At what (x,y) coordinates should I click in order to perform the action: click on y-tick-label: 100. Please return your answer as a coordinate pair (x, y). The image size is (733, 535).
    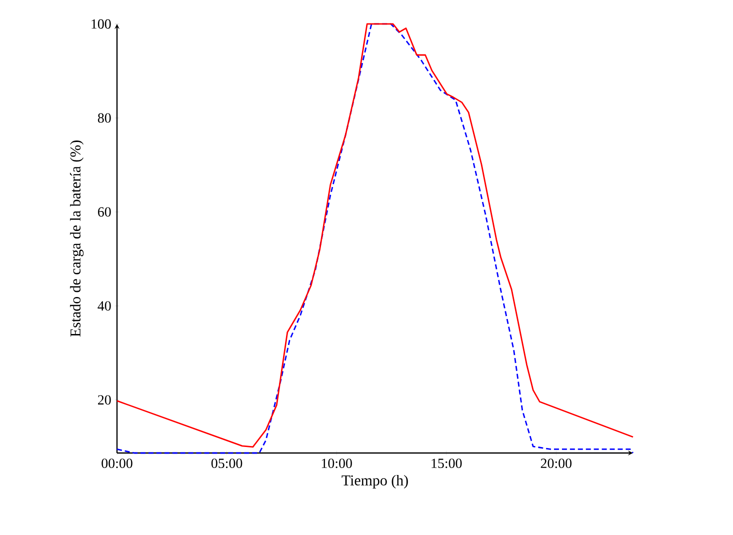
    Looking at the image, I should click on (101, 24).